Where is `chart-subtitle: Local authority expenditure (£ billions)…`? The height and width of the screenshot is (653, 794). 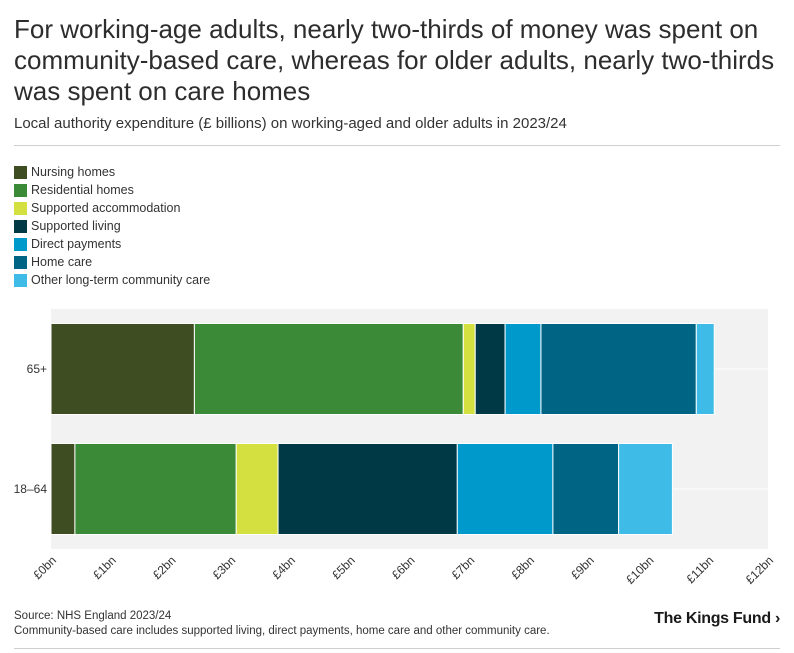
chart-subtitle: Local authority expenditure (£ billions)… is located at coordinates (290, 123).